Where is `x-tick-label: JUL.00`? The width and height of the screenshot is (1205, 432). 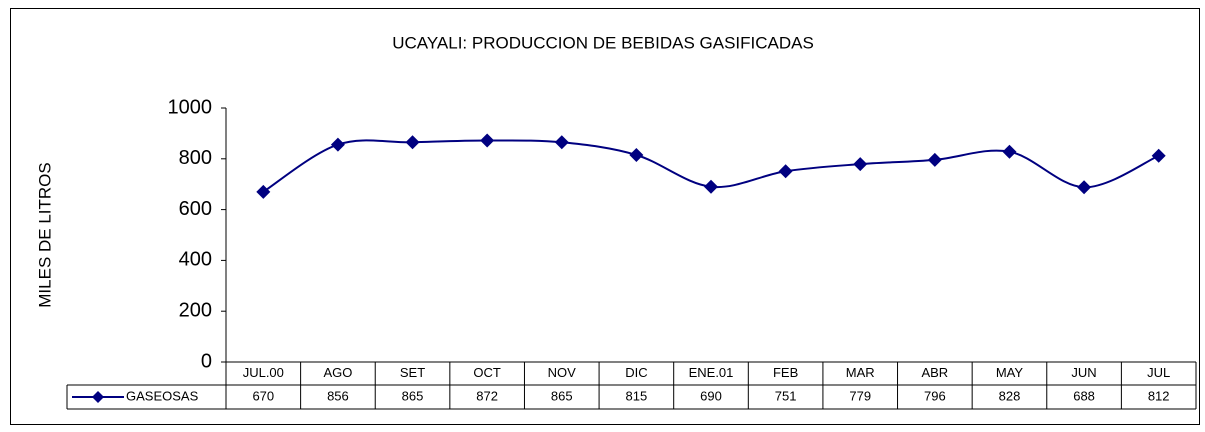 x-tick-label: JUL.00 is located at coordinates (263, 372).